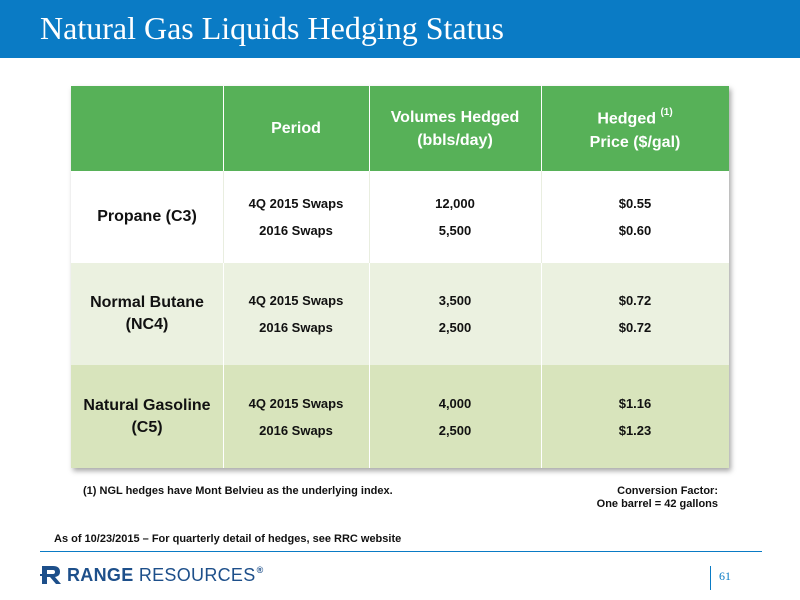  What do you see at coordinates (657, 504) in the screenshot?
I see `conversion-value: One barrel = 42 gallons` at bounding box center [657, 504].